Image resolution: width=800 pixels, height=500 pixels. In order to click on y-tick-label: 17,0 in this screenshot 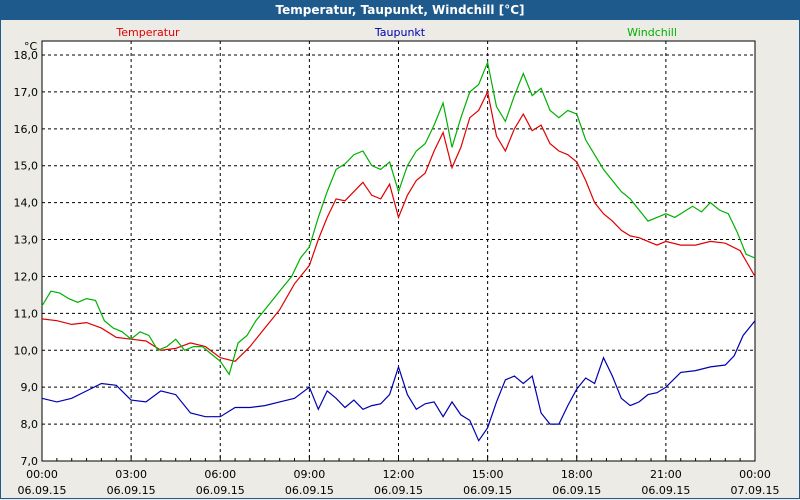, I will do `click(26, 92)`.